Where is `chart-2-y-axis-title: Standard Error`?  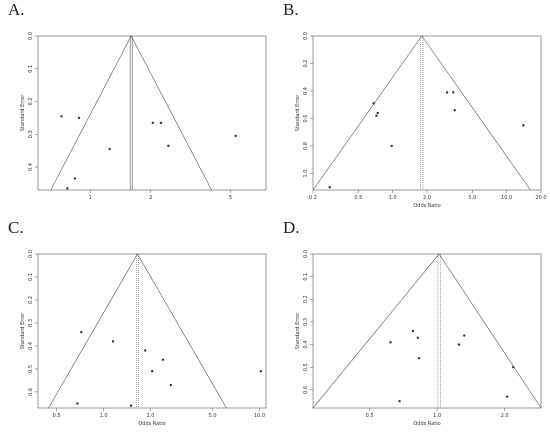
chart-2-y-axis-title: Standard Error is located at coordinates (23, 330).